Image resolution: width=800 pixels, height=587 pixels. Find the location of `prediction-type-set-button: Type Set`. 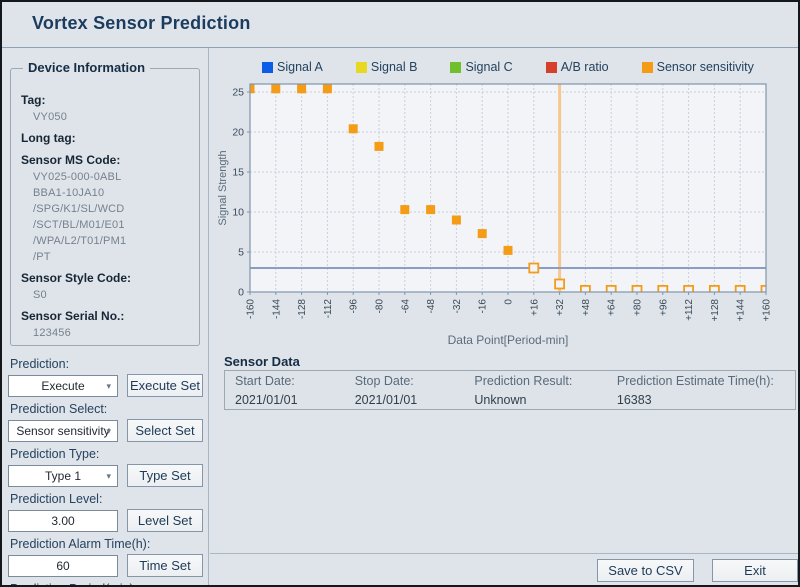

prediction-type-set-button: Type Set is located at coordinates (165, 475).